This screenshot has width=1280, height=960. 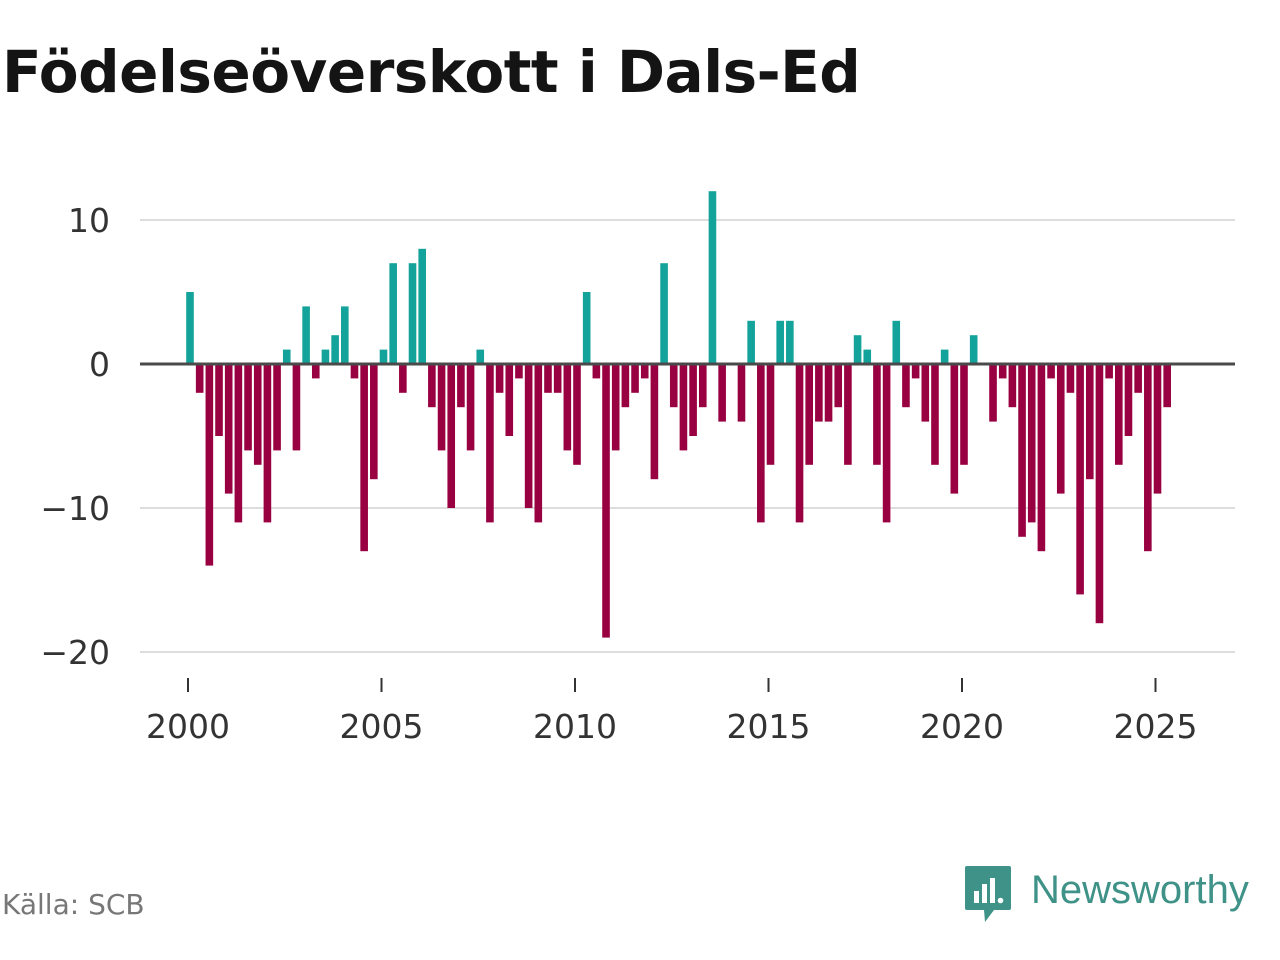 I want to click on y-axis-labels: 10 0 −10 −20, so click(x=75, y=436).